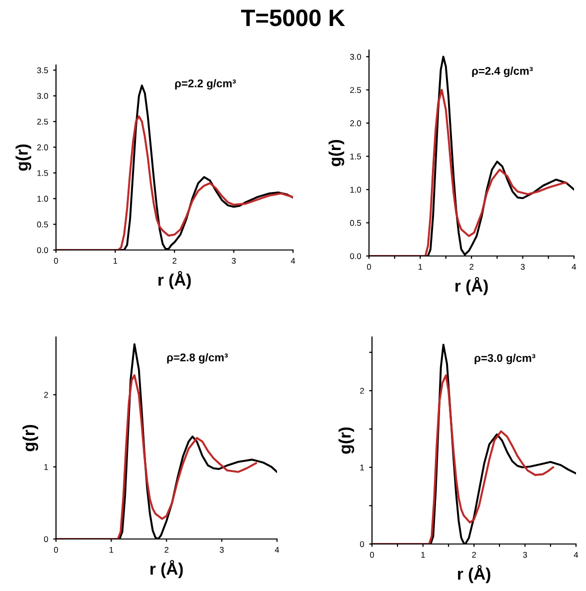  Describe the element at coordinates (505, 359) in the screenshot. I see `annotation: ρ=3.0 g/cm³` at that location.